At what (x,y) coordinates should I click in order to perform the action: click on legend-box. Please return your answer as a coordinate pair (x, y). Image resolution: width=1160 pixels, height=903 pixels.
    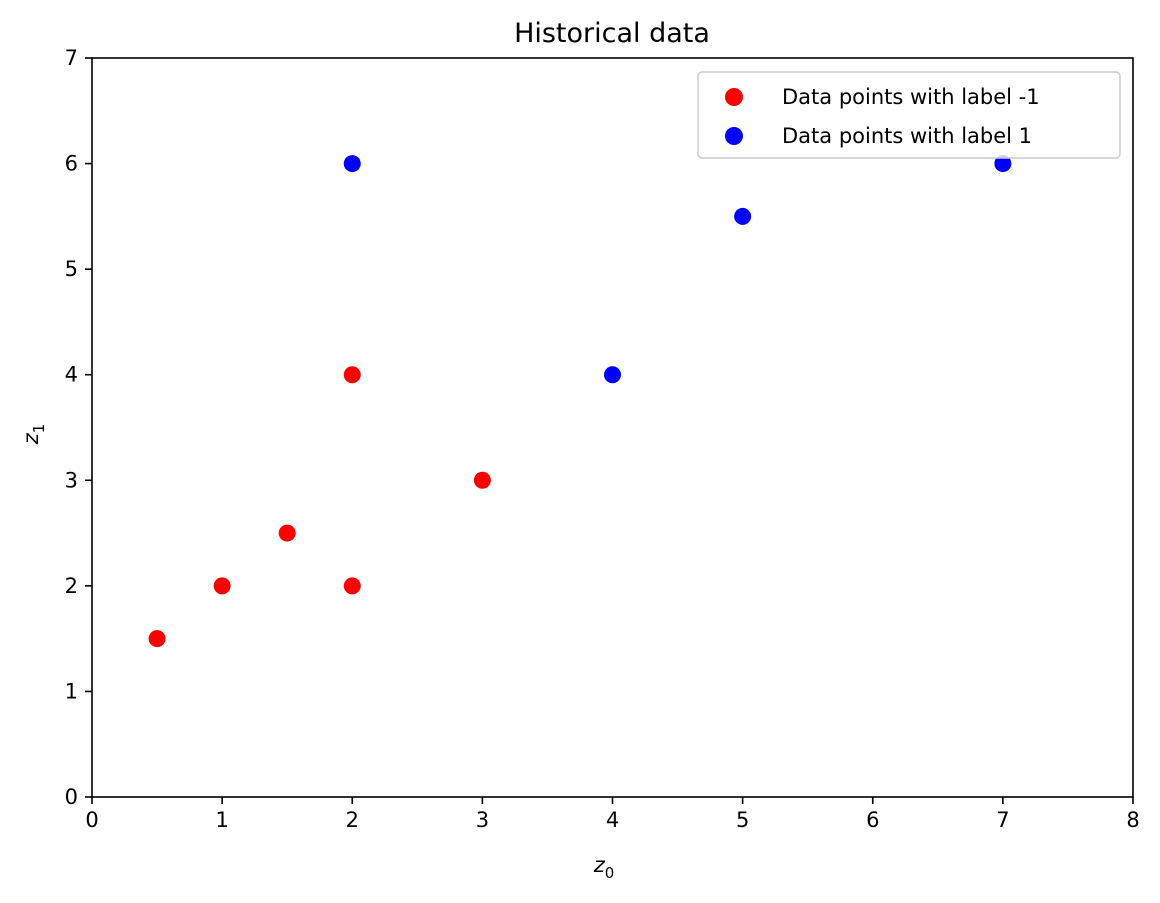
    Looking at the image, I should click on (909, 115).